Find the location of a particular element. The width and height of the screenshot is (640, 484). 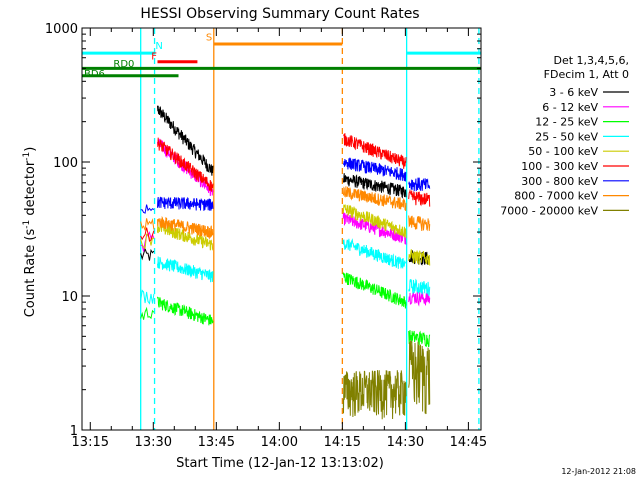

y-axis-label-sup2: -1 is located at coordinates (27, 156).